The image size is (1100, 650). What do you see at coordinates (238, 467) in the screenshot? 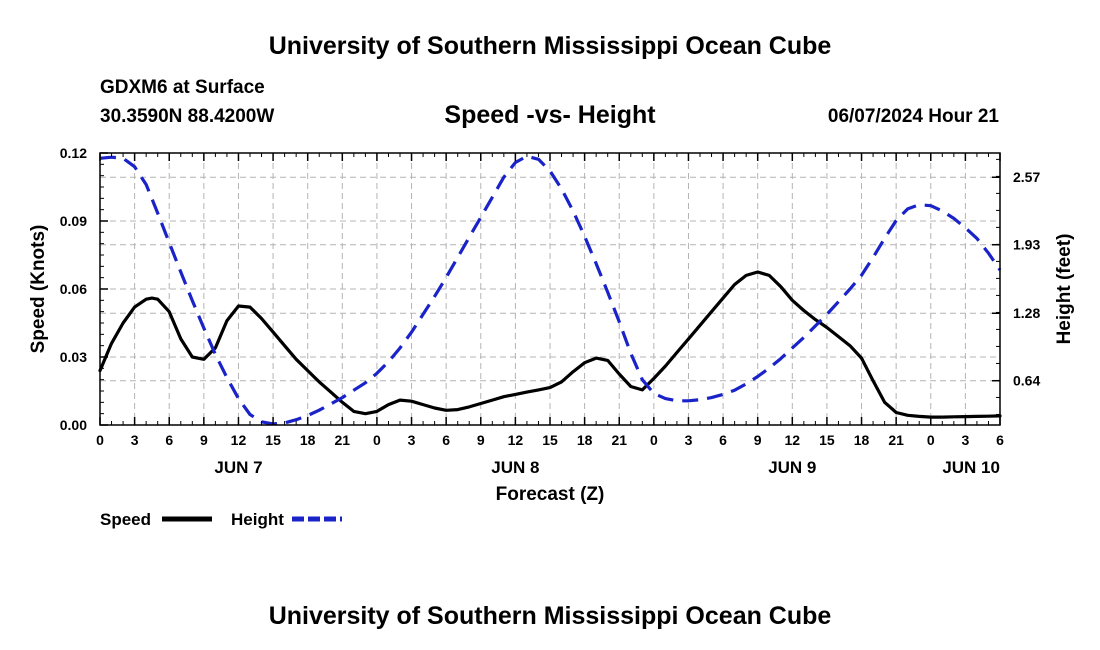
I see `x-day-label: JUN 7` at bounding box center [238, 467].